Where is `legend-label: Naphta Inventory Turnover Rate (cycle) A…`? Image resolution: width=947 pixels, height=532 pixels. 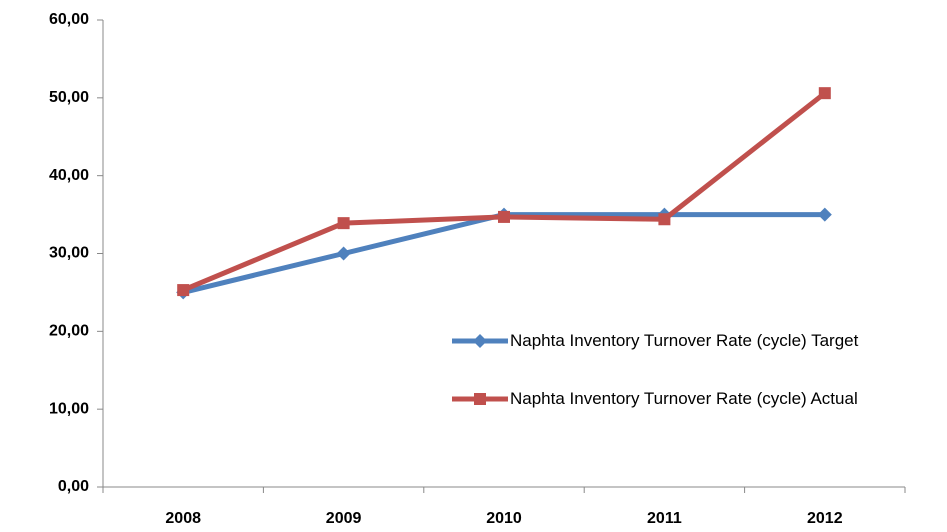
legend-label: Naphta Inventory Turnover Rate (cycle) A… is located at coordinates (684, 398).